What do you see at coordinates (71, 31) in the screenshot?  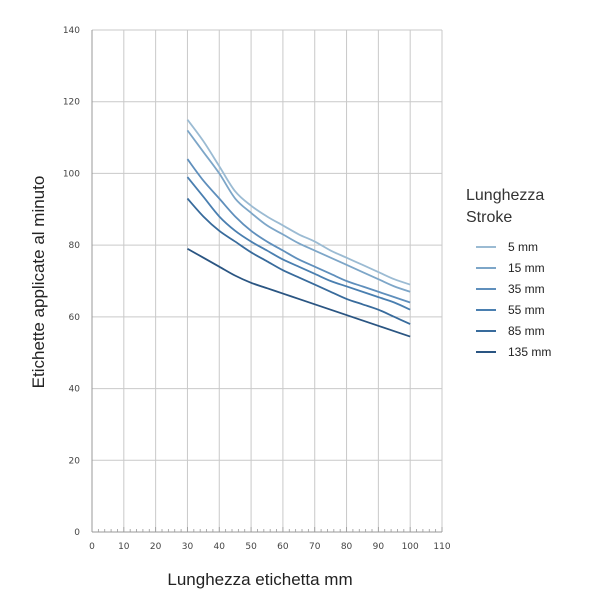 I see `y-tick-label: 140` at bounding box center [71, 31].